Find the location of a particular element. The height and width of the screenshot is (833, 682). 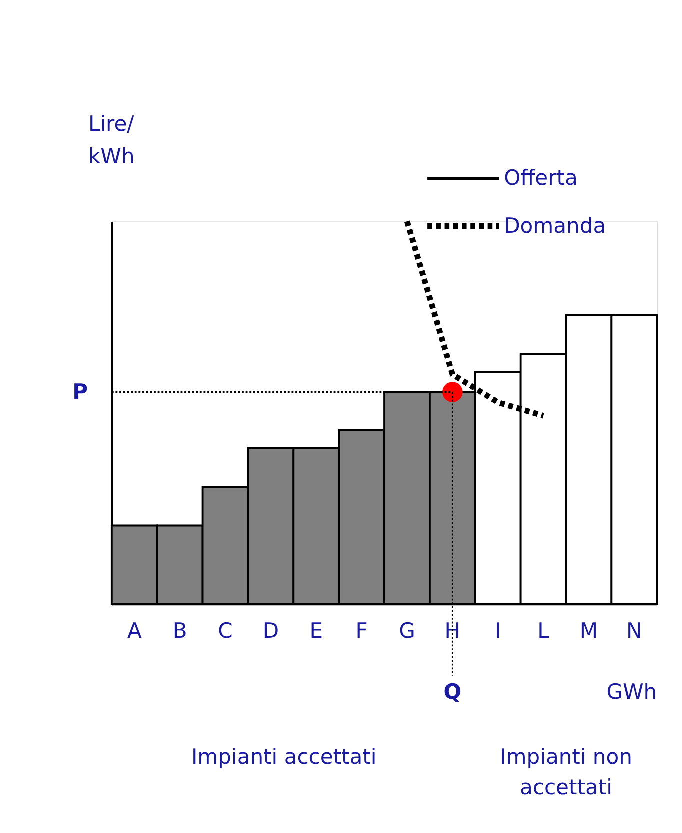

x-tick-label: G is located at coordinates (407, 631).